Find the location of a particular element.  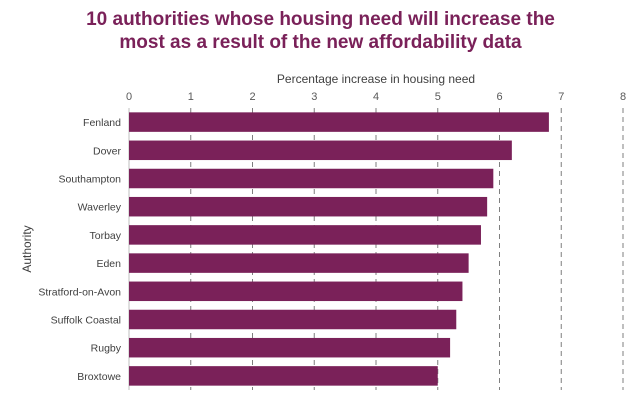

category-label: Rugby is located at coordinates (106, 349).